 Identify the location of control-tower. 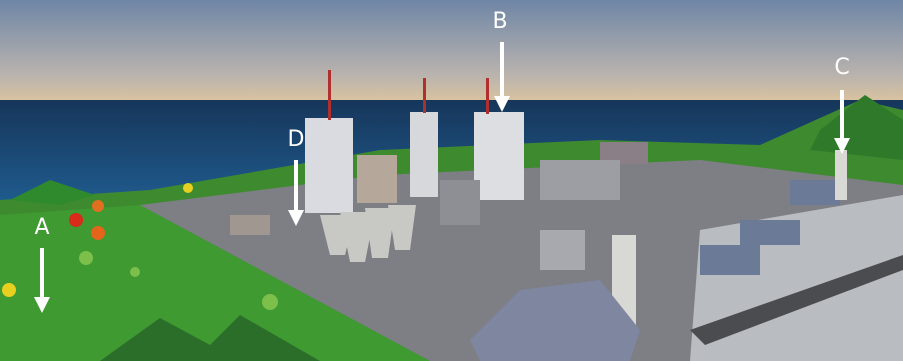
(841, 175).